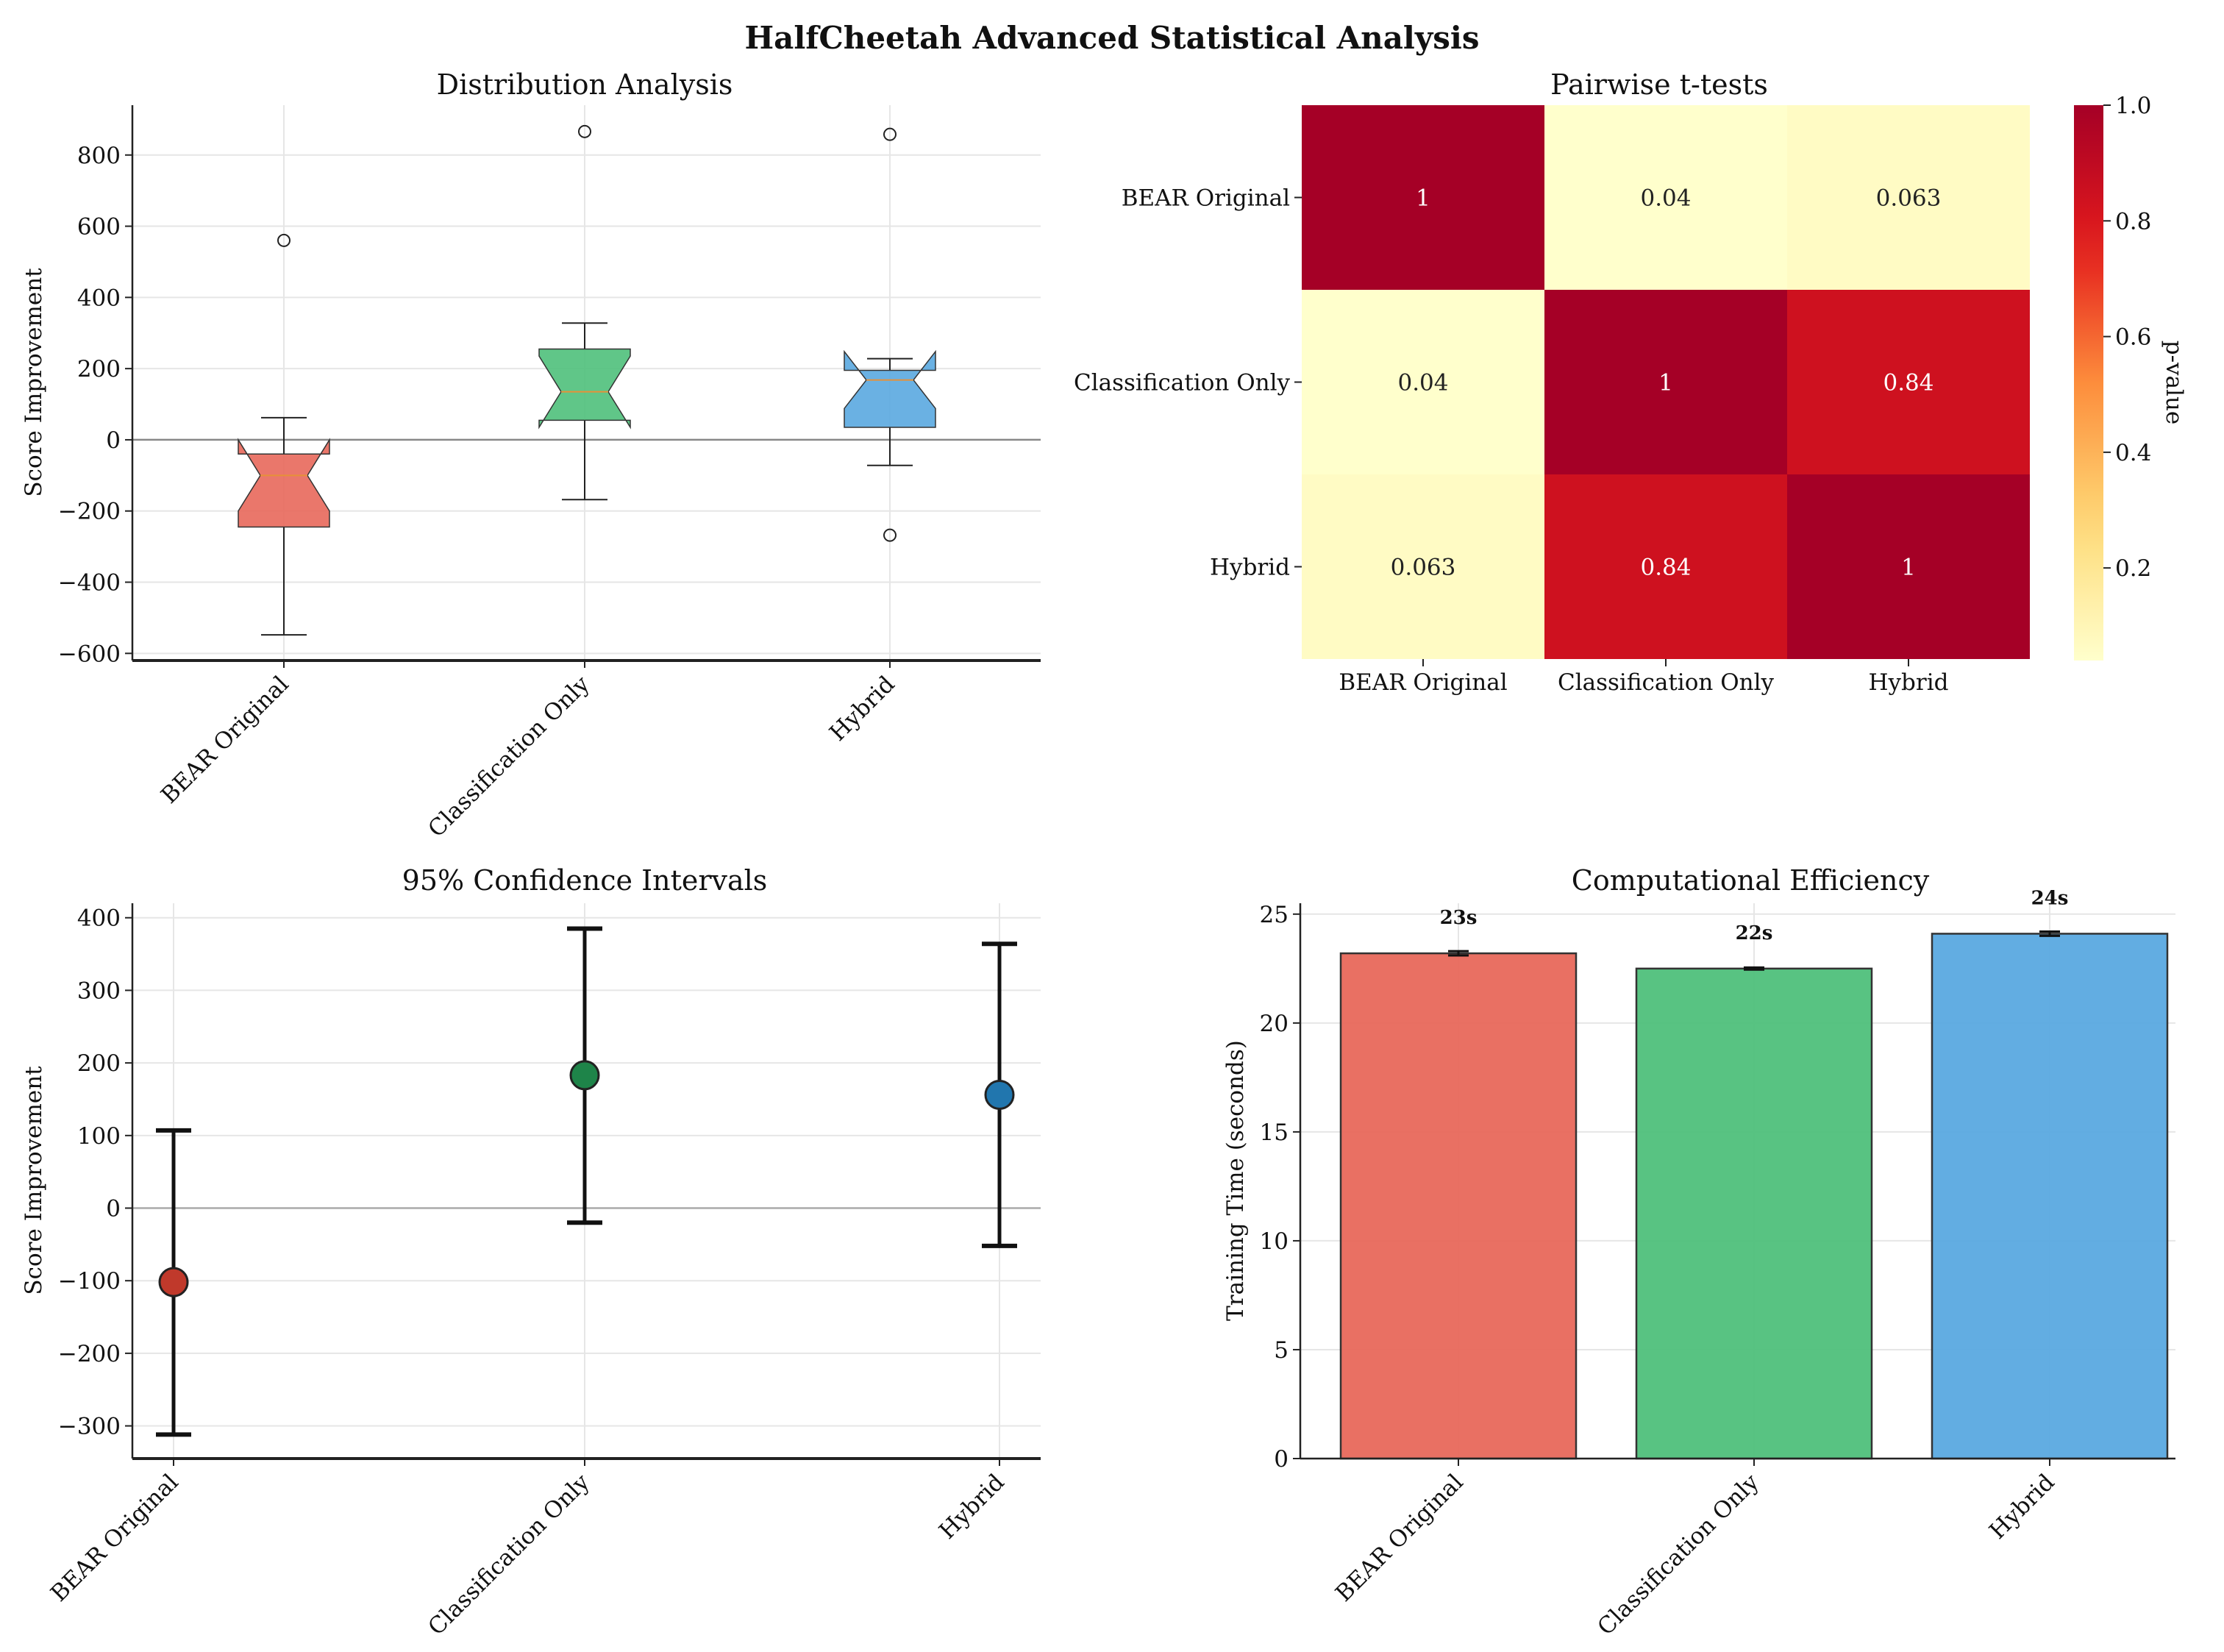 The image size is (2224, 1652). What do you see at coordinates (2088, 383) in the screenshot?
I see `colorbar` at bounding box center [2088, 383].